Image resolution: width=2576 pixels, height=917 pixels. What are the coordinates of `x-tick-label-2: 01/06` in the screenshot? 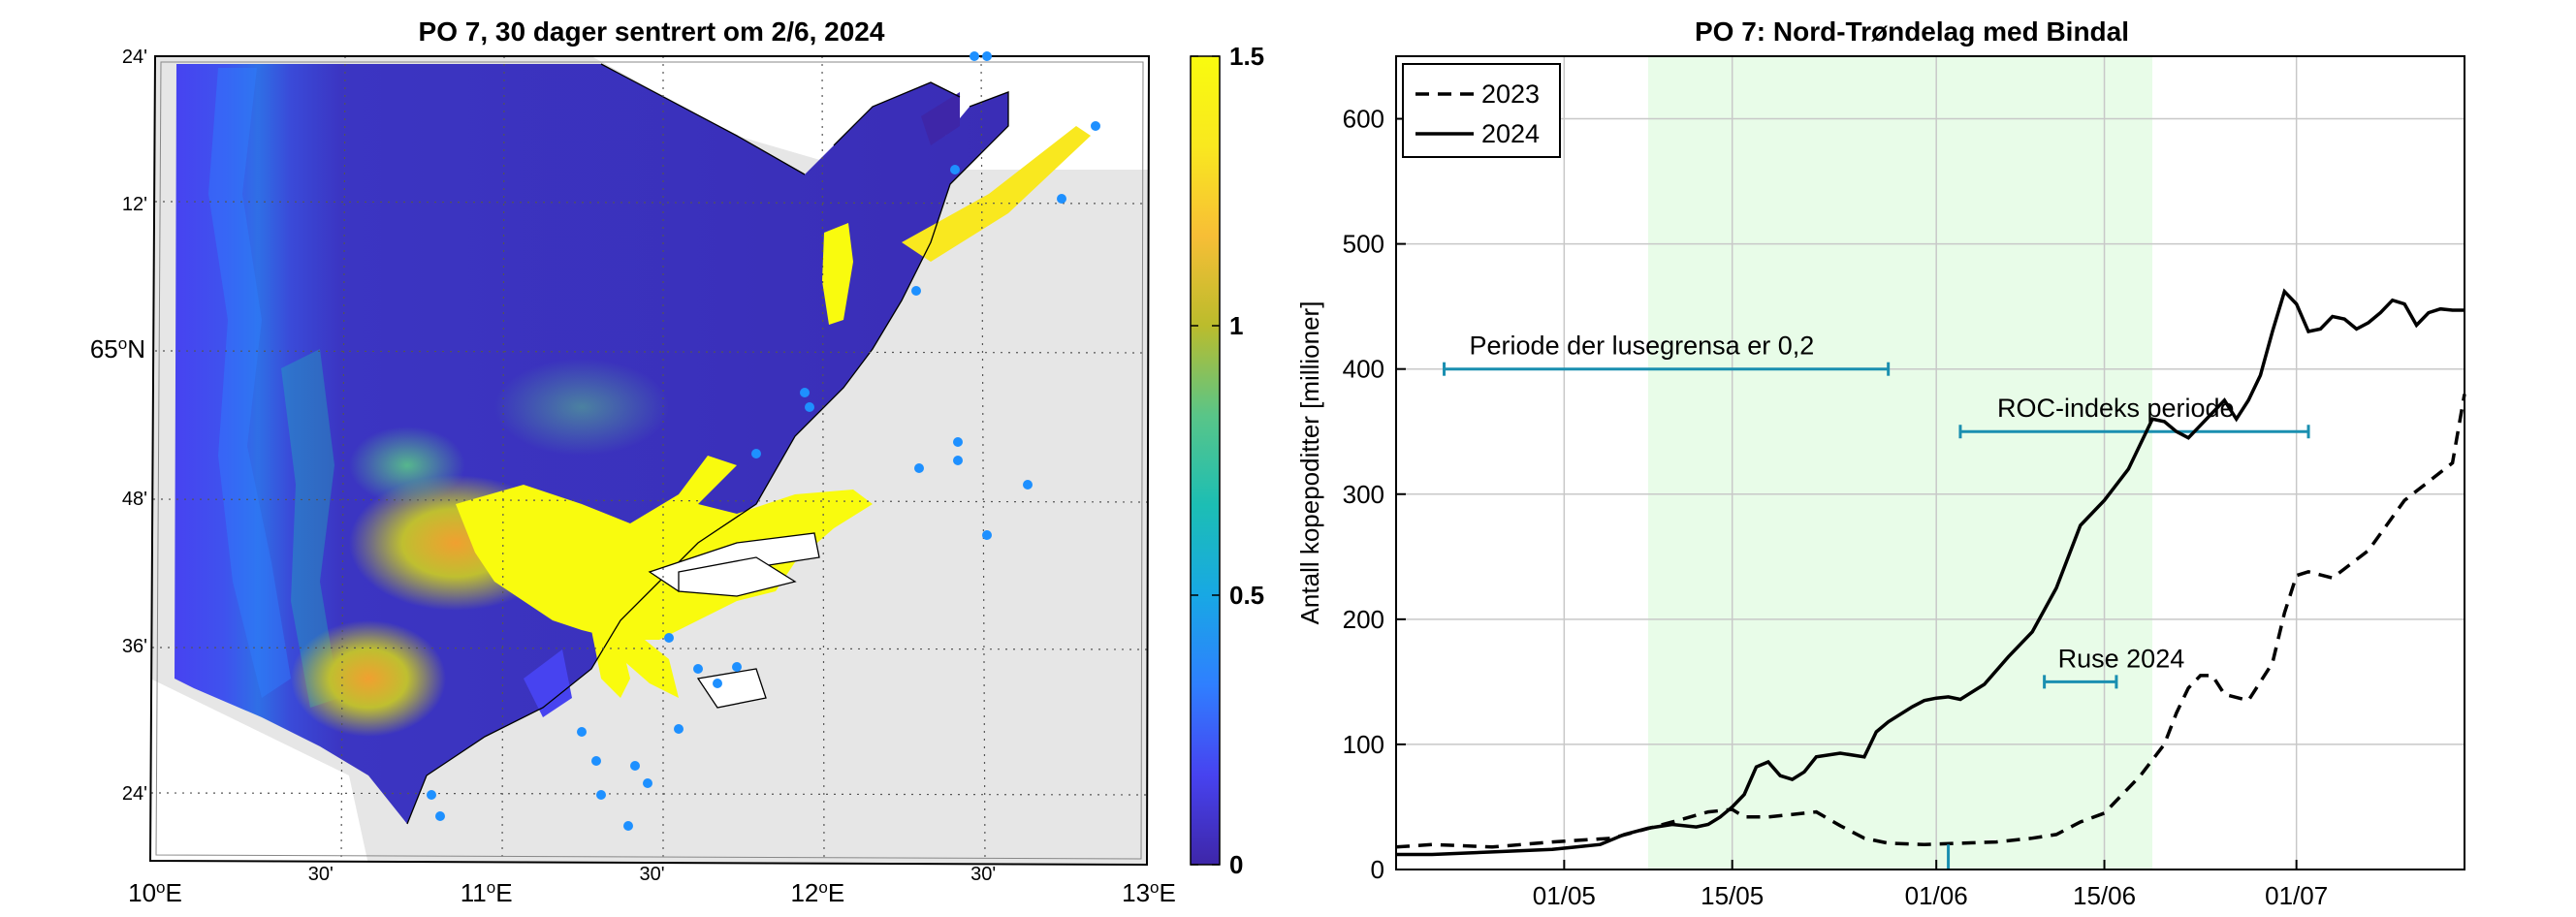 It's located at (1936, 895).